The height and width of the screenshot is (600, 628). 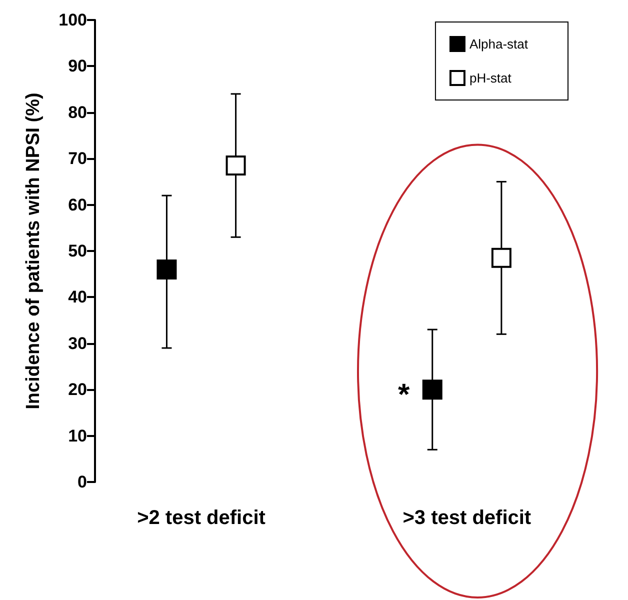 What do you see at coordinates (77, 204) in the screenshot?
I see `y-tick-label: 60` at bounding box center [77, 204].